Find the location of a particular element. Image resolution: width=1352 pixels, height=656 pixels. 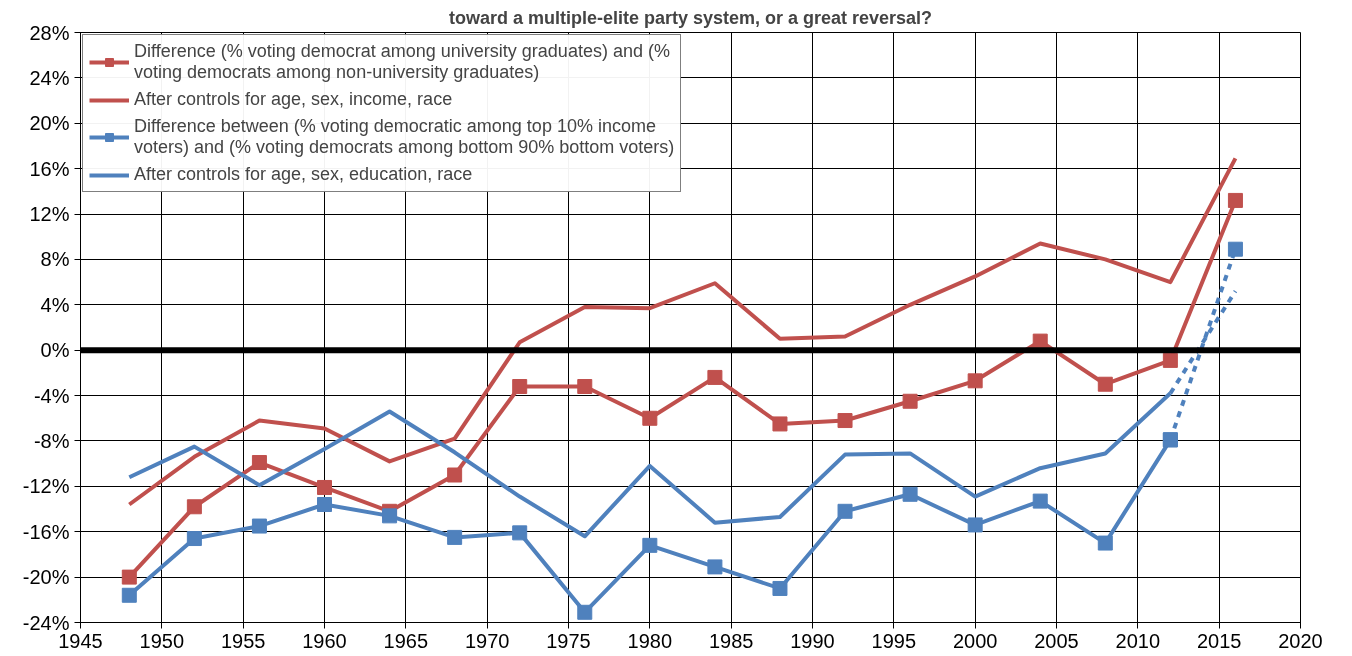

y-tick-label: 20% is located at coordinates (49, 123).